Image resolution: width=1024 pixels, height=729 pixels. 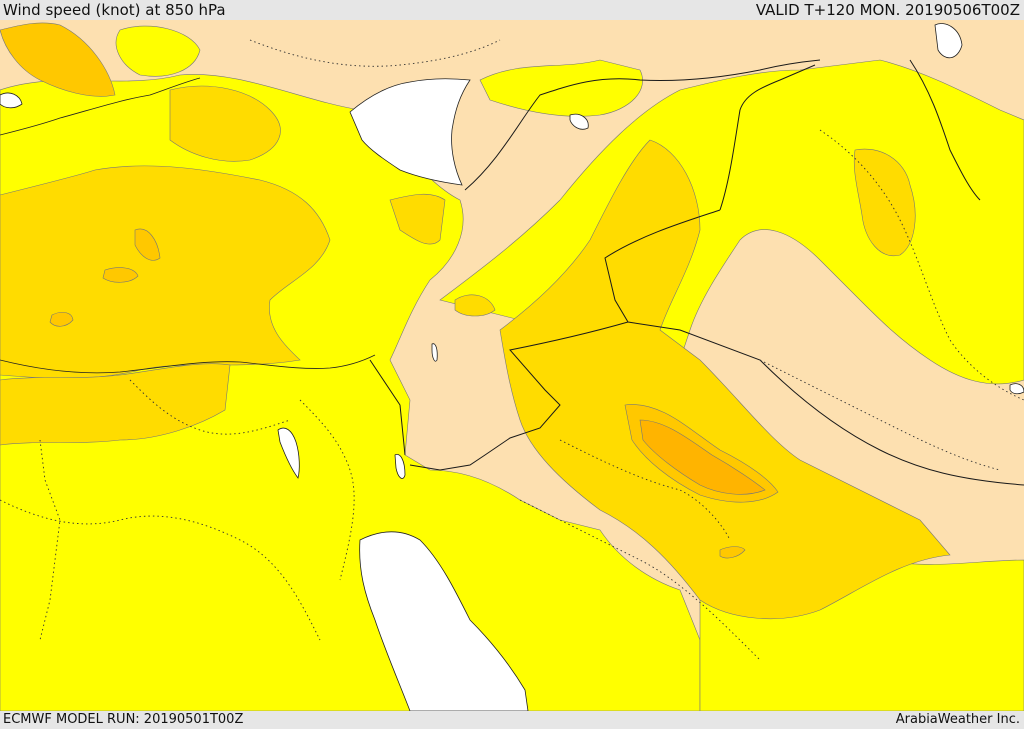 I want to click on lake-west, so click(x=11, y=100).